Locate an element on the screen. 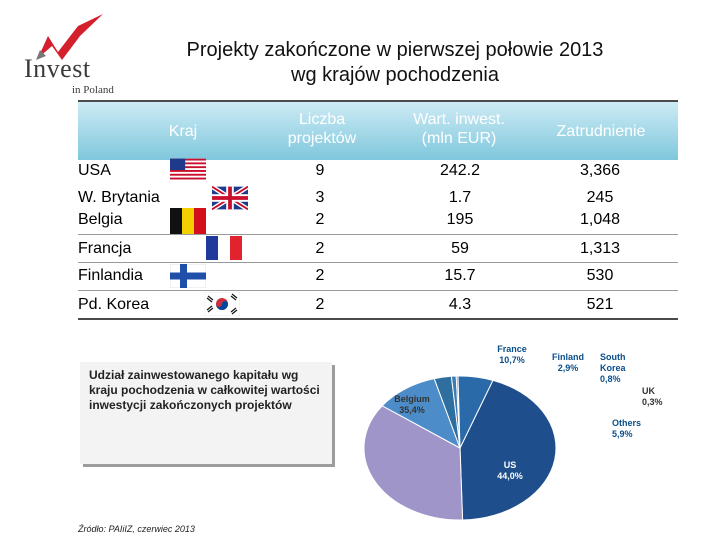  header-wartosc: Wart. inwest. (mln EUR) is located at coordinates (459, 129).